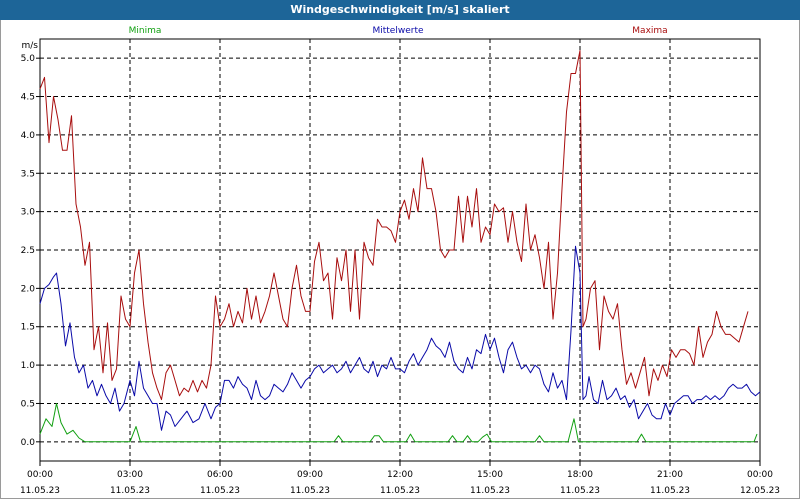 This screenshot has width=800, height=500. What do you see at coordinates (310, 475) in the screenshot?
I see `x-tick-time: 09:00` at bounding box center [310, 475].